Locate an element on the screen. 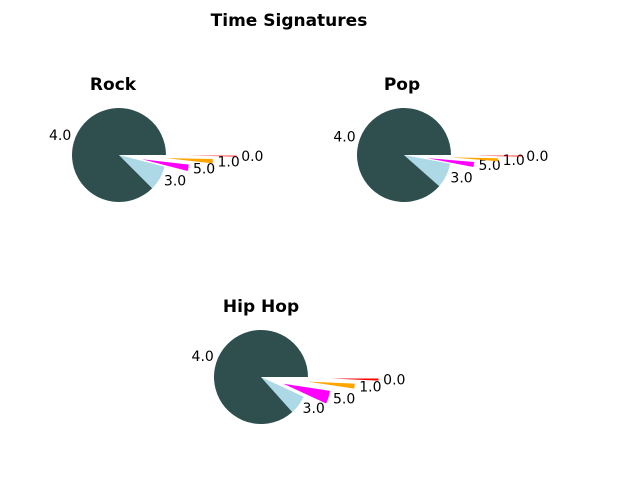  slice-label-pop-5-0: 5.0 is located at coordinates (490, 166).